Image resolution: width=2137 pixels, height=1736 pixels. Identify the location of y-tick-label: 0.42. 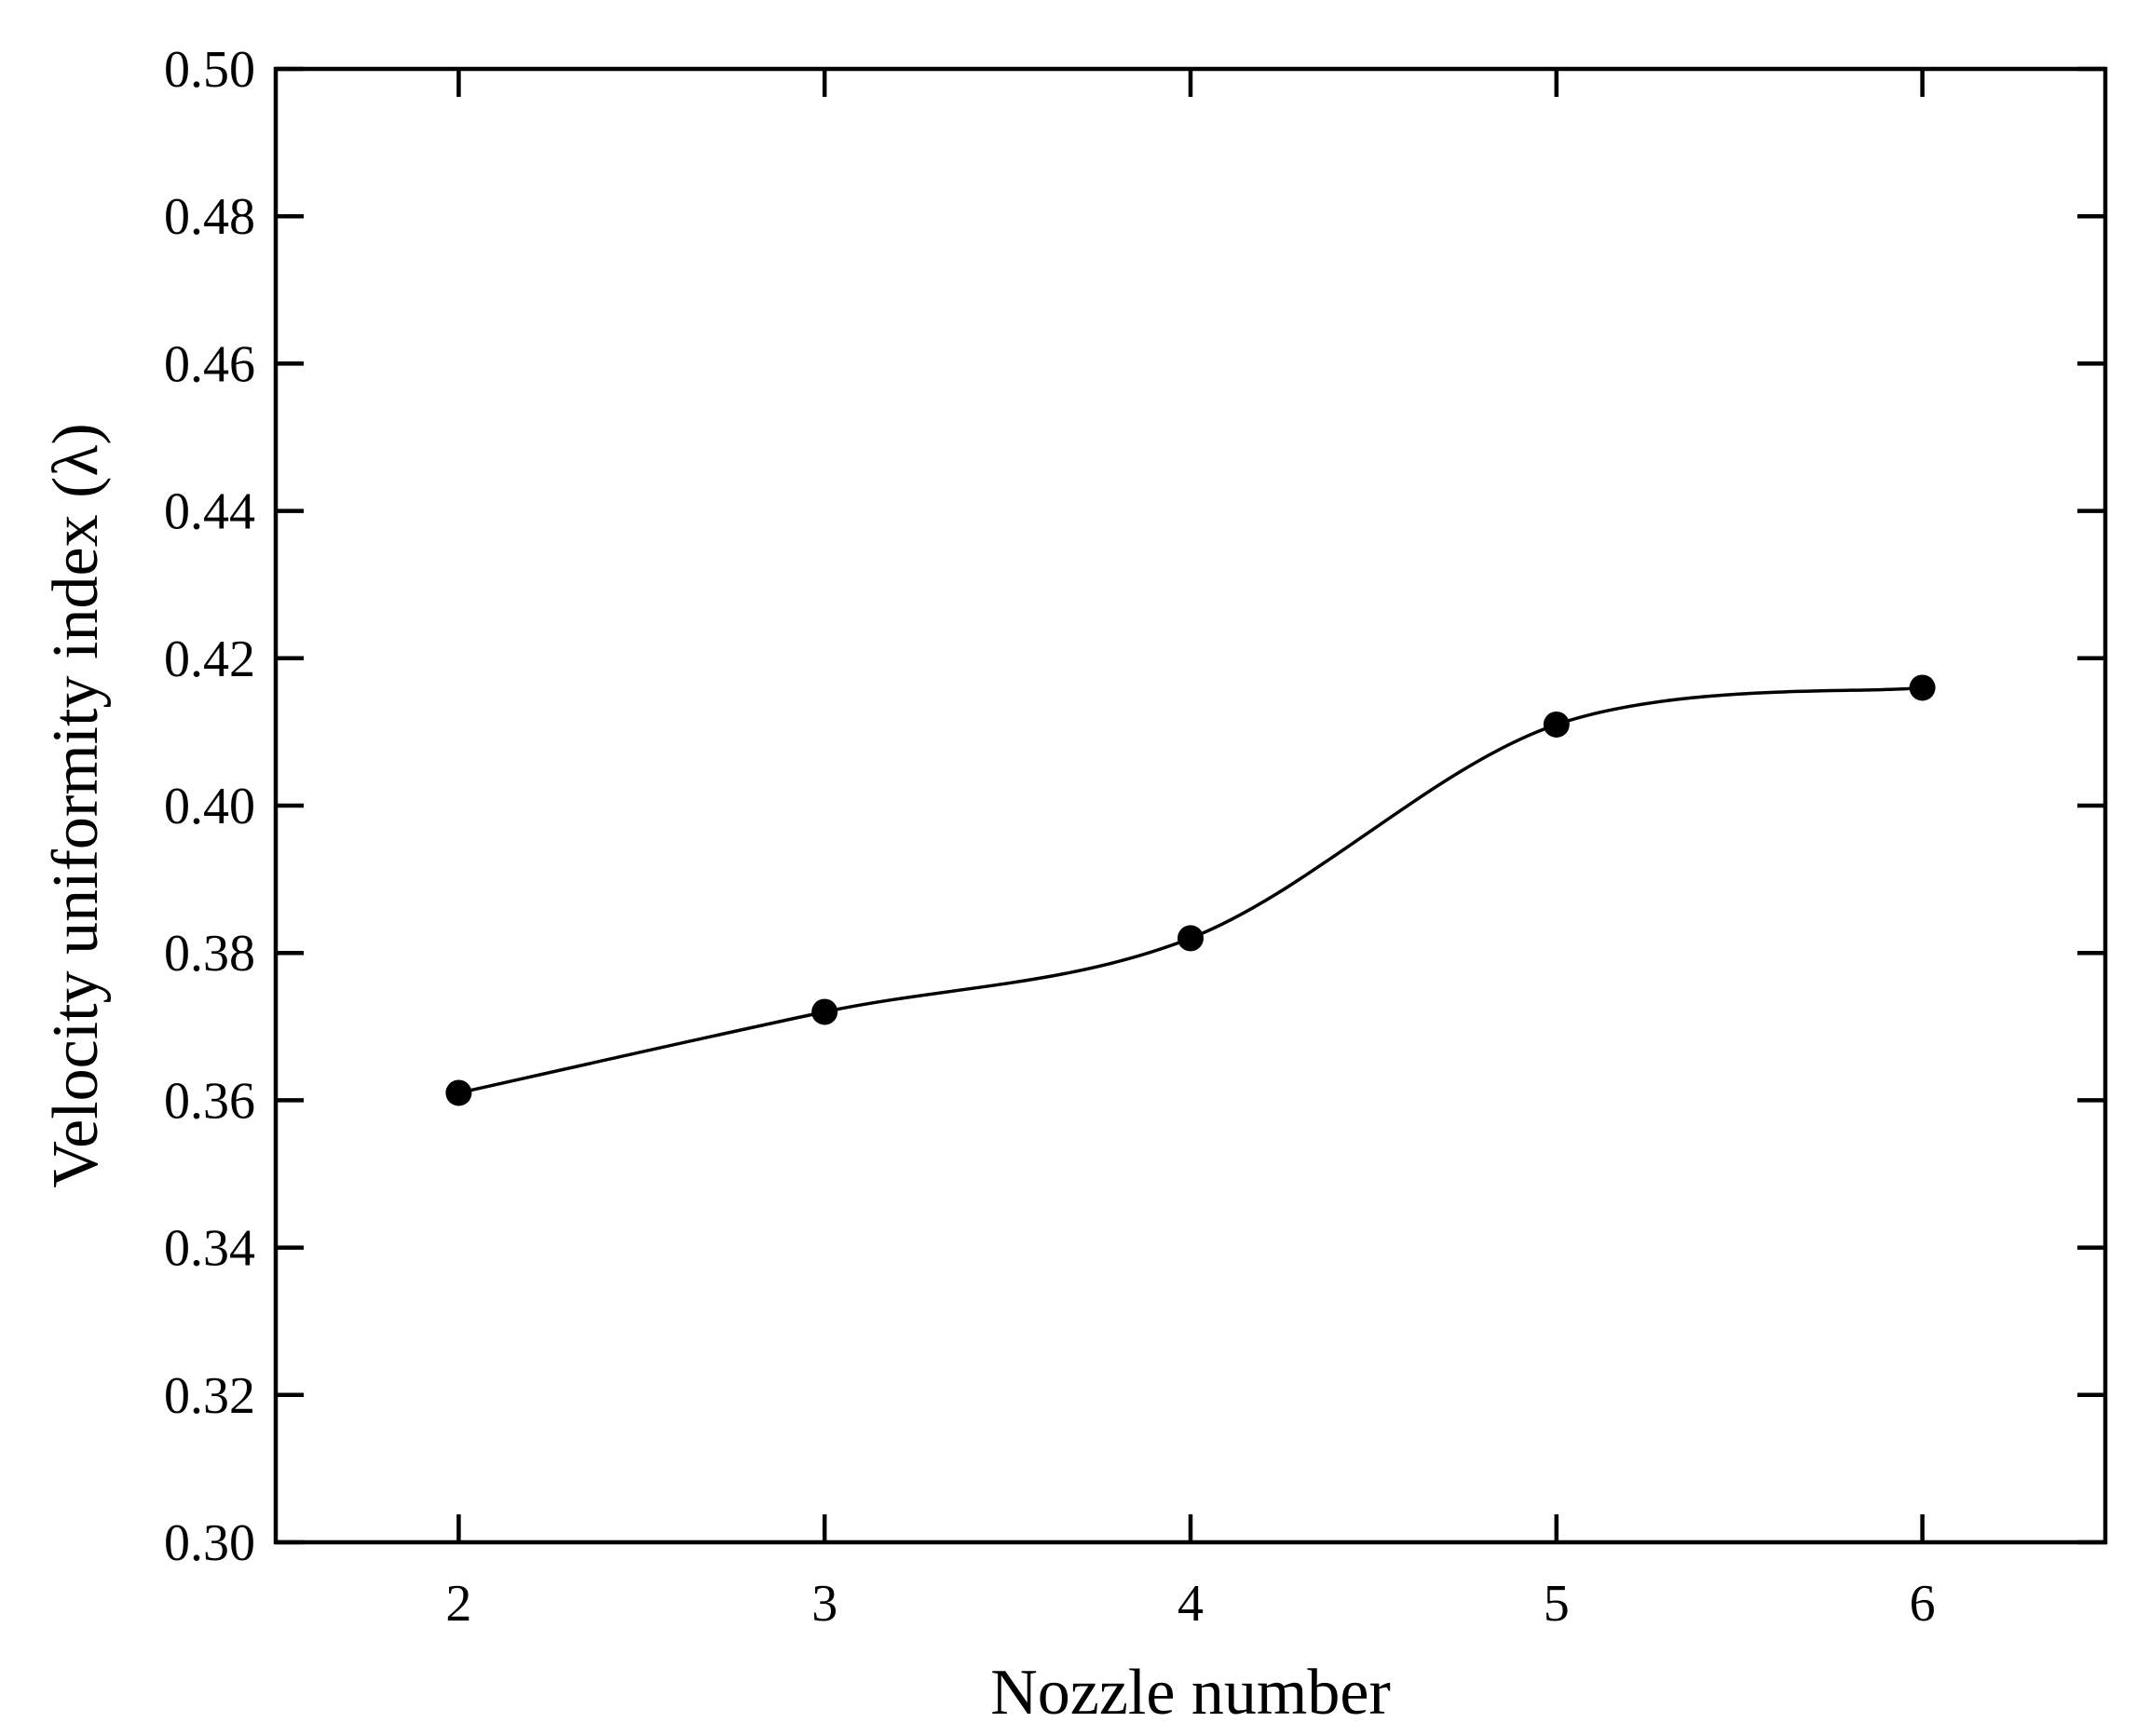
(209, 659).